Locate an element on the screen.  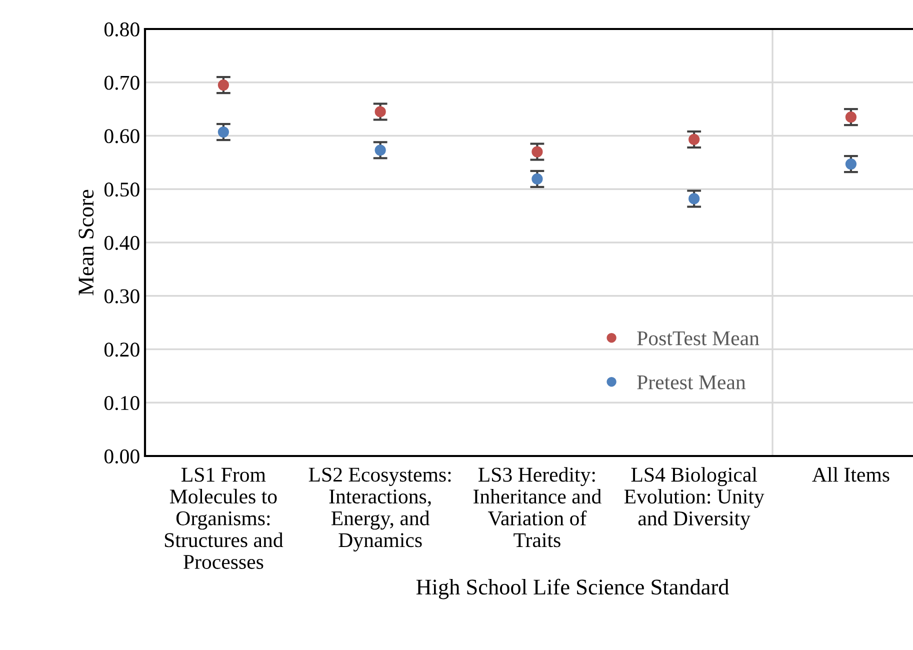
x-axis-title: High School Life Science Standard is located at coordinates (572, 589).